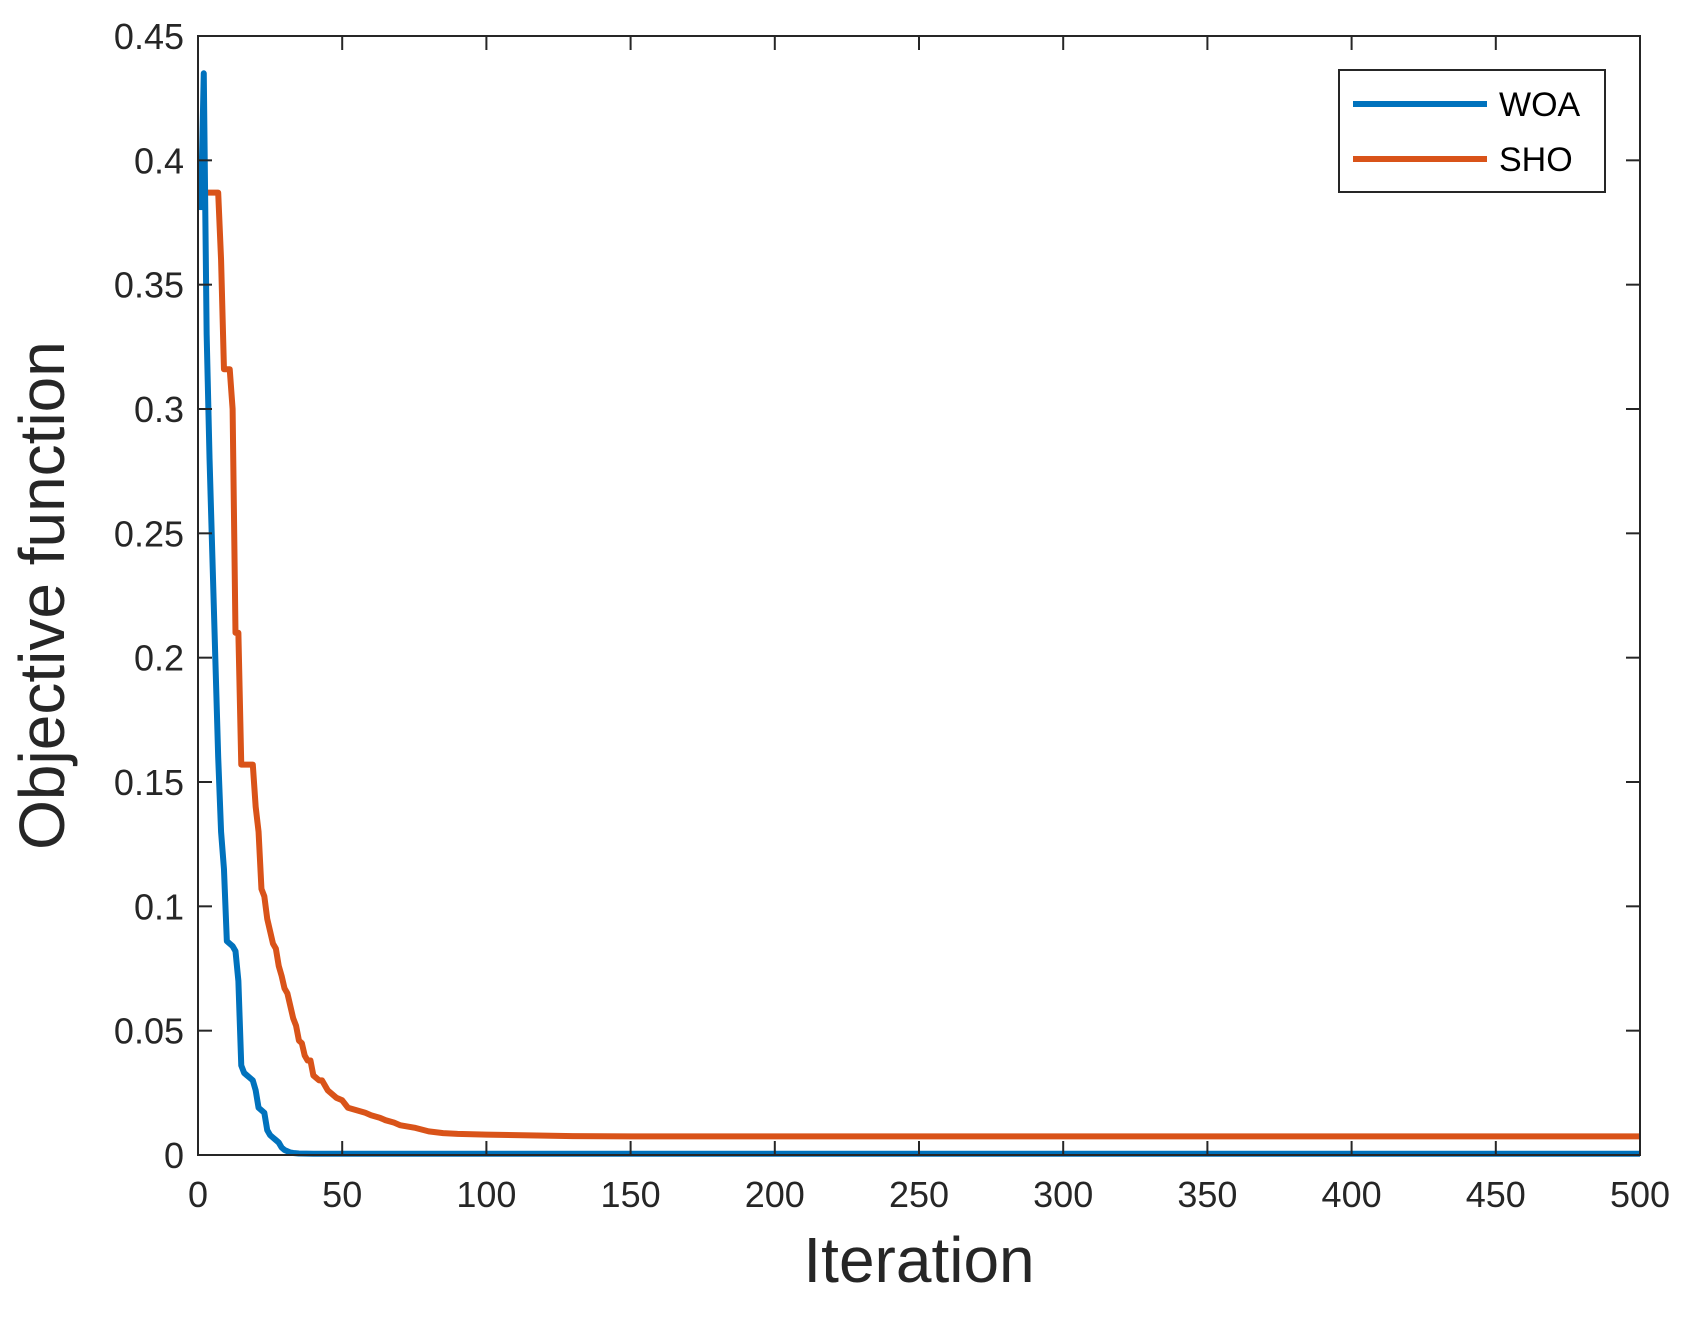  Describe the element at coordinates (42, 595) in the screenshot. I see `y-axis-title: Objective function` at that location.